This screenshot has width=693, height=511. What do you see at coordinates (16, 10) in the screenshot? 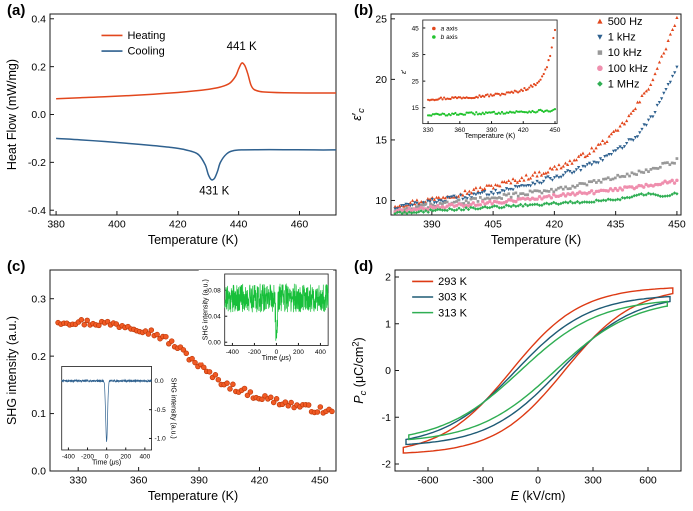
I see `panel-a-label: (a)` at bounding box center [16, 10].